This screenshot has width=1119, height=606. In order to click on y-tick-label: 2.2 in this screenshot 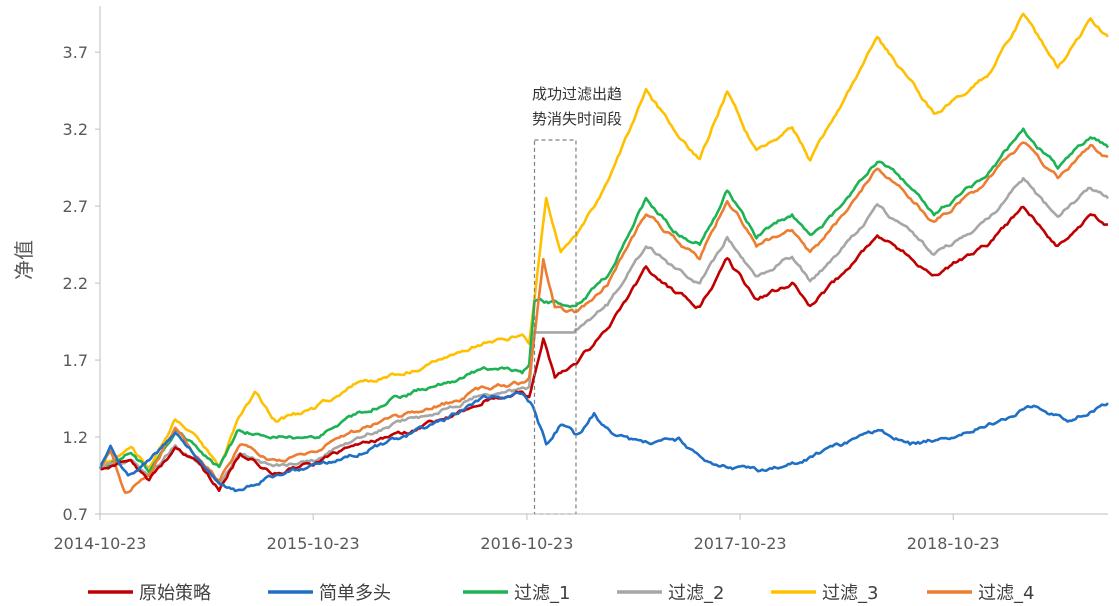, I will do `click(75, 283)`.